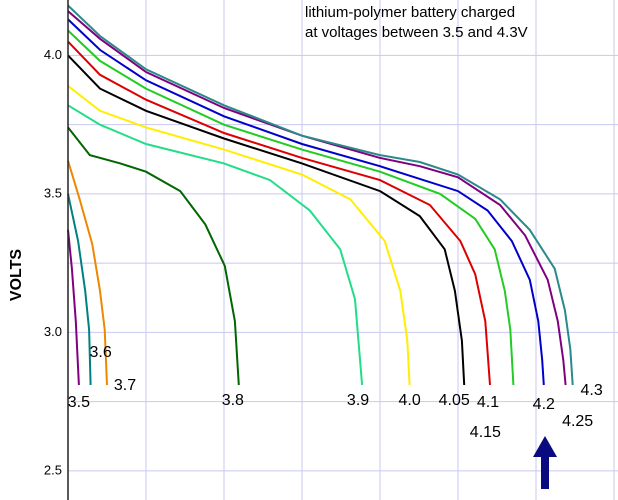 This screenshot has width=618, height=500. I want to click on y-tick-label: 2.5, so click(53, 469).